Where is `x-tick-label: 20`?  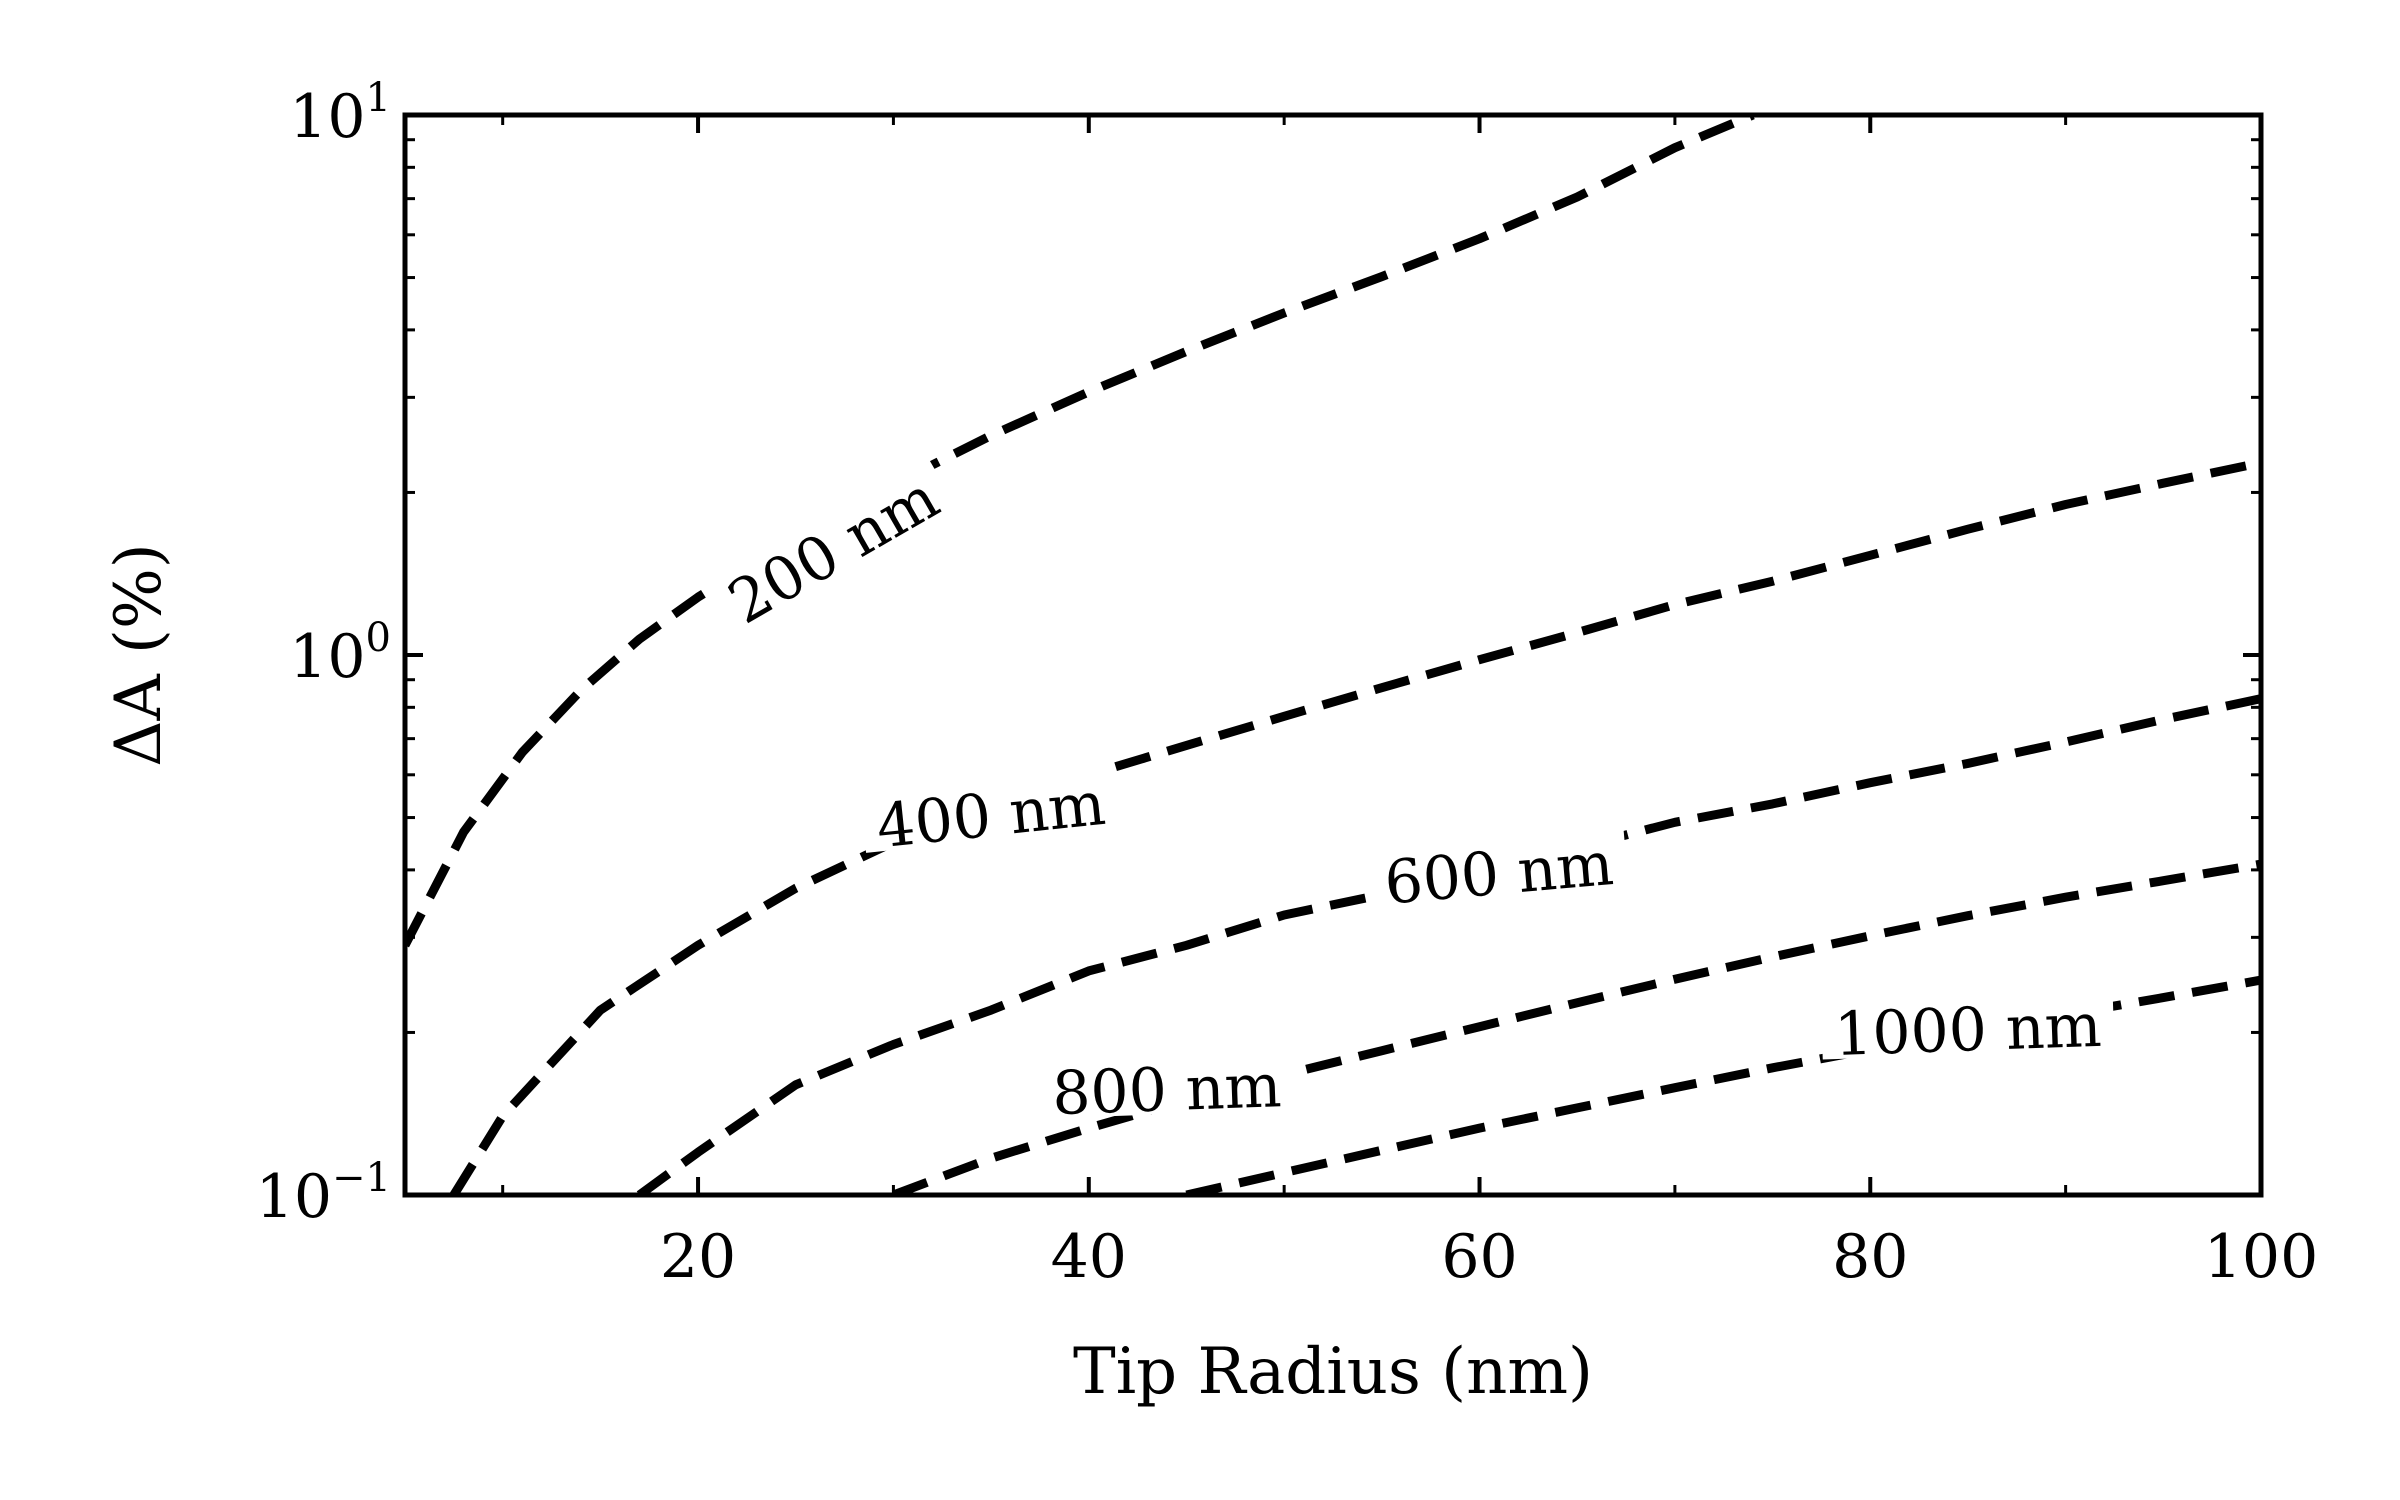 x-tick-label: 20 is located at coordinates (698, 1257).